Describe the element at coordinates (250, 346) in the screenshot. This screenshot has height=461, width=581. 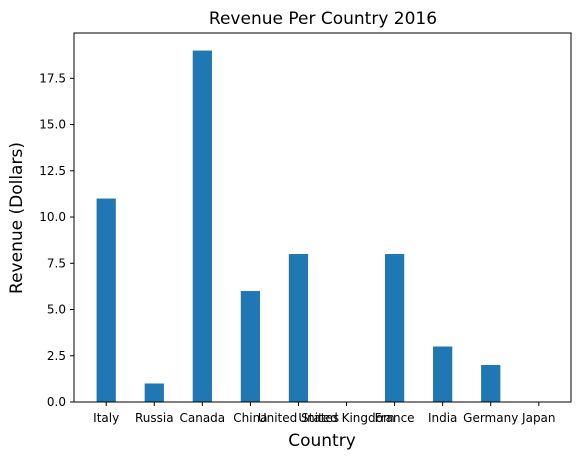
I see `bar-china` at that location.